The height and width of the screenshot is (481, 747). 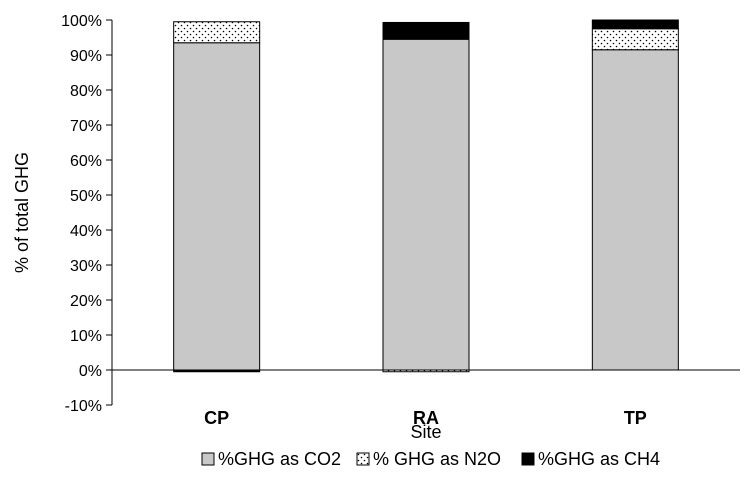 What do you see at coordinates (22, 212) in the screenshot?
I see `y-axis-title: % of total GHG` at bounding box center [22, 212].